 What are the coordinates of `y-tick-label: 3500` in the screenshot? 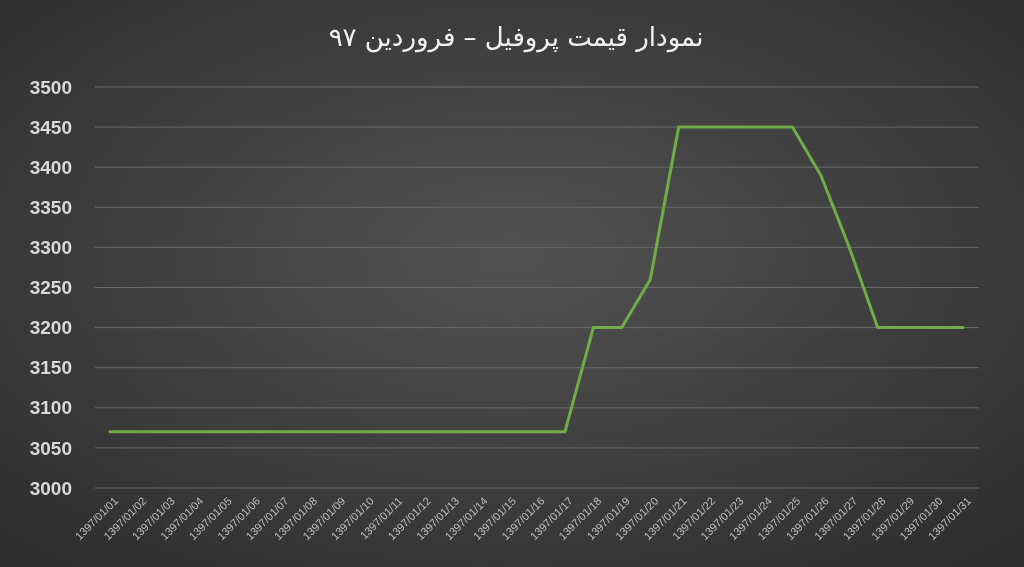 It's located at (50, 87).